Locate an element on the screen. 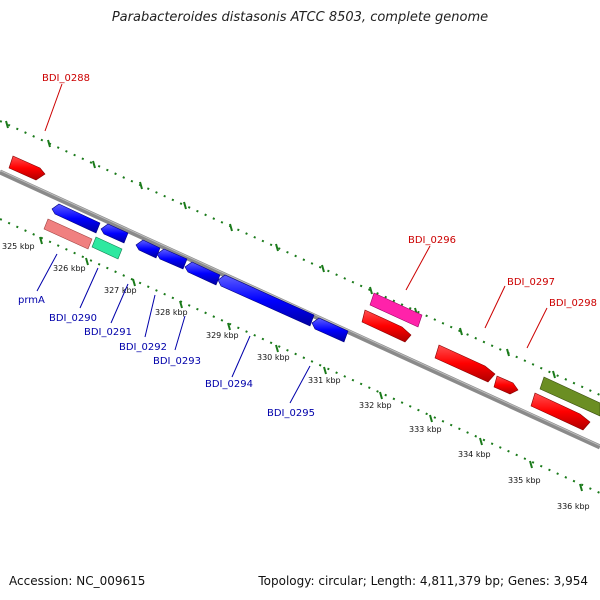 This screenshot has width=600, height=600. accession-text: Accession: NC_009615 is located at coordinates (77, 581).